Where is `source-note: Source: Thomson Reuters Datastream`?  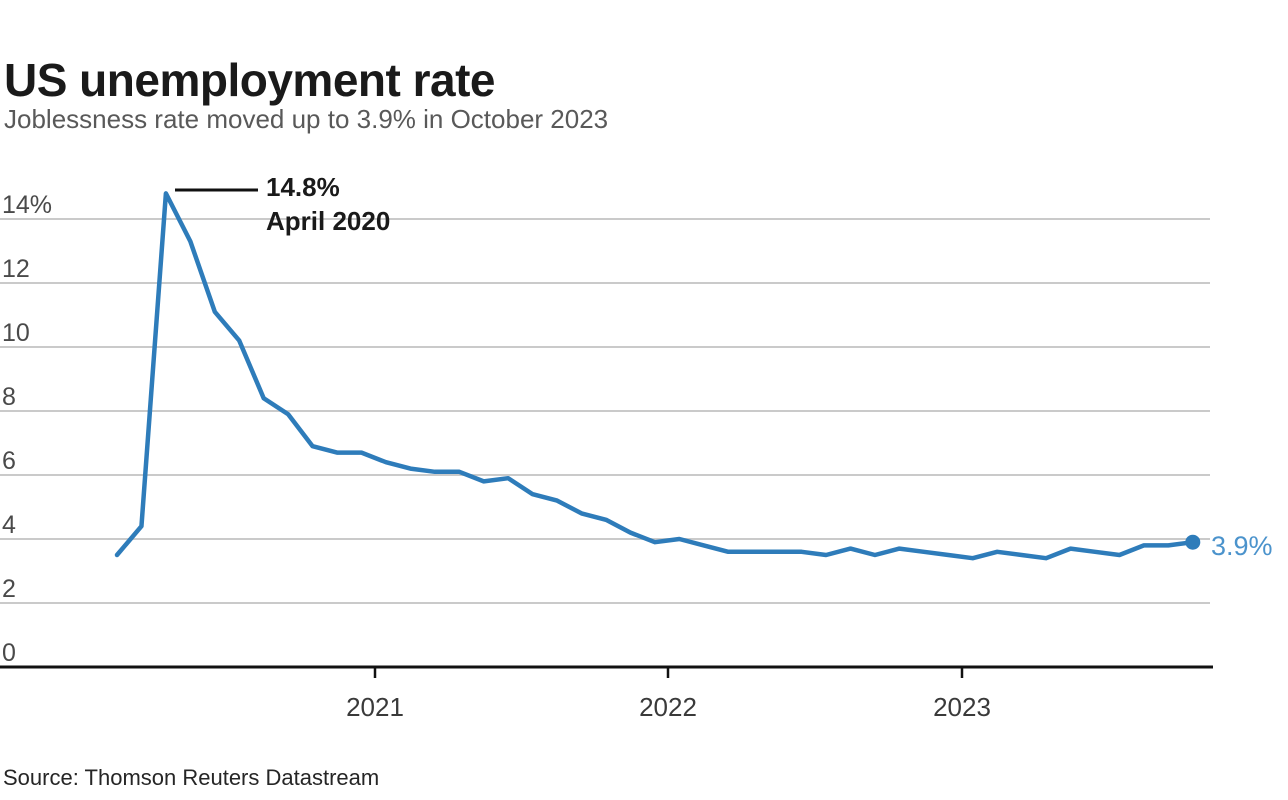
source-note: Source: Thomson Reuters Datastream is located at coordinates (191, 777).